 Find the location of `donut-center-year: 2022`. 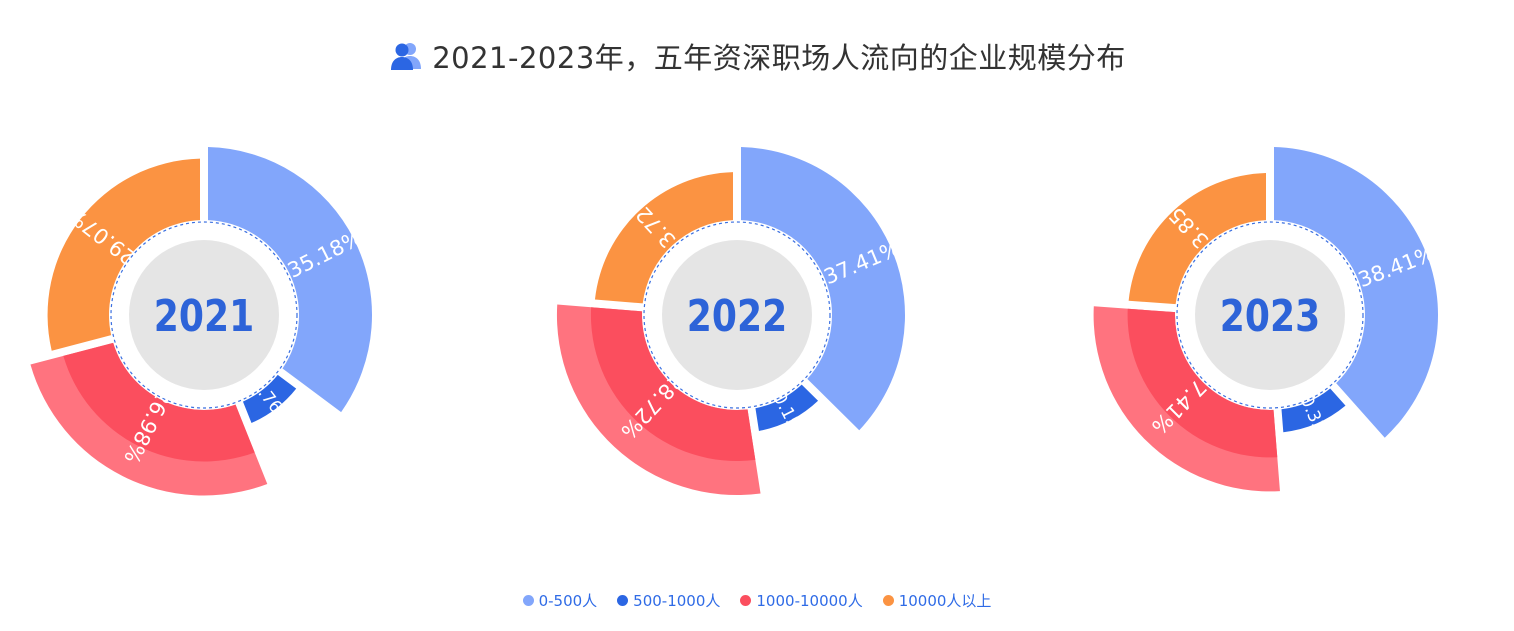

donut-center-year: 2022 is located at coordinates (737, 317).